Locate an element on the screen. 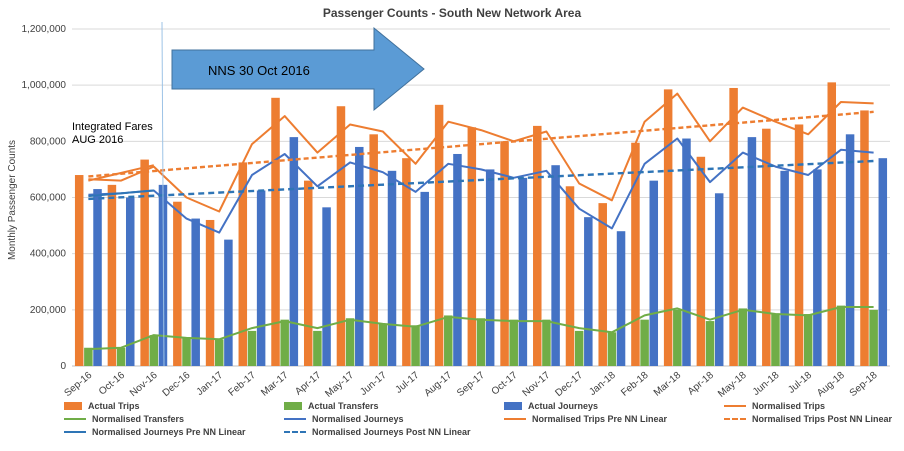 The height and width of the screenshot is (451, 904). integrated-fares-label: AUG 2016 is located at coordinates (97, 140).